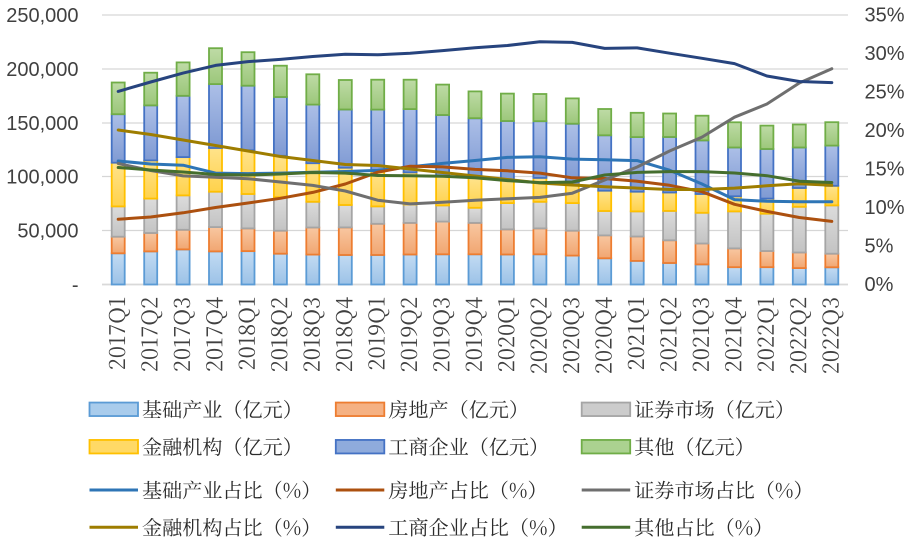 This screenshot has height=544, width=910. Describe the element at coordinates (885, 54) in the screenshot. I see `svg-text: 30%` at that location.